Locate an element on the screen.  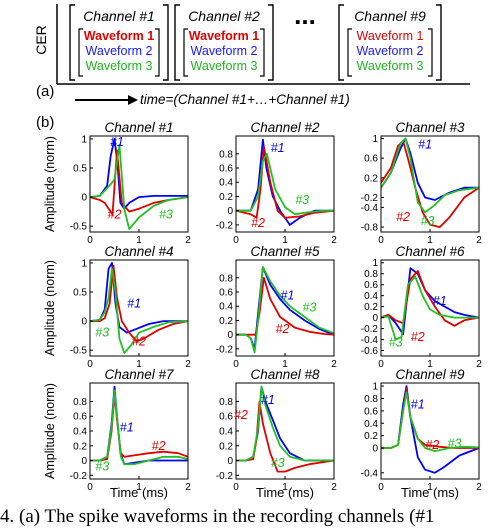
waveform-label-1: Waveform 1 is located at coordinates (390, 36).